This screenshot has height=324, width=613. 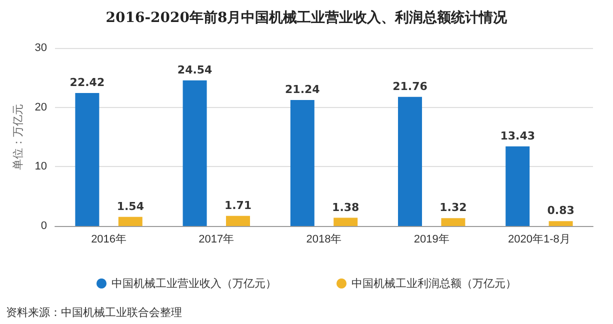 What do you see at coordinates (194, 283) in the screenshot?
I see `legend-label: 中国机械工业营业收入（万亿元）` at bounding box center [194, 283].